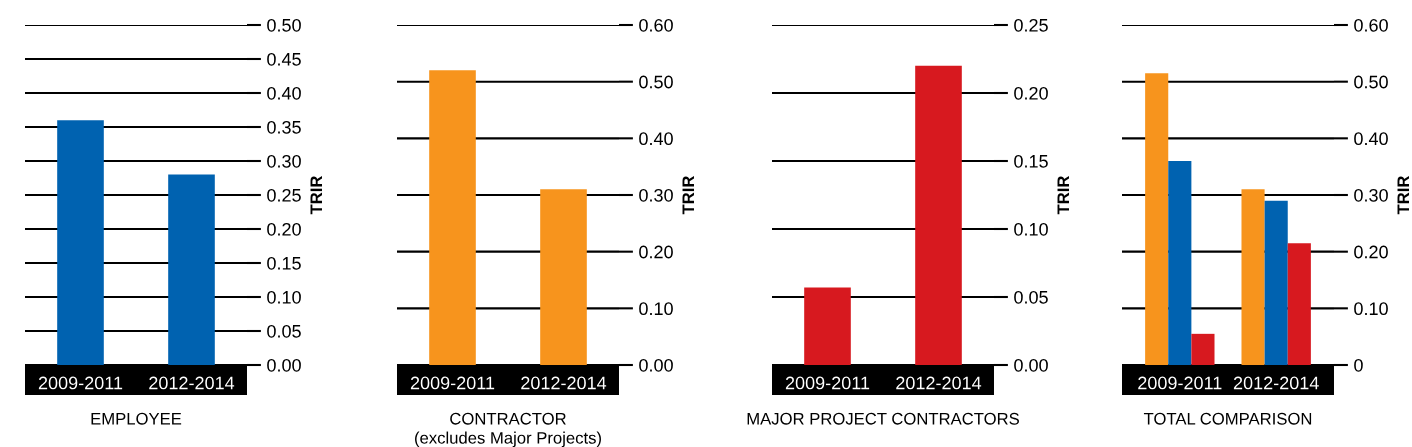 The height and width of the screenshot is (447, 1412). What do you see at coordinates (883, 418) in the screenshot?
I see `x-axis-title: MAJOR PROJECT CONTRACTORS` at bounding box center [883, 418].